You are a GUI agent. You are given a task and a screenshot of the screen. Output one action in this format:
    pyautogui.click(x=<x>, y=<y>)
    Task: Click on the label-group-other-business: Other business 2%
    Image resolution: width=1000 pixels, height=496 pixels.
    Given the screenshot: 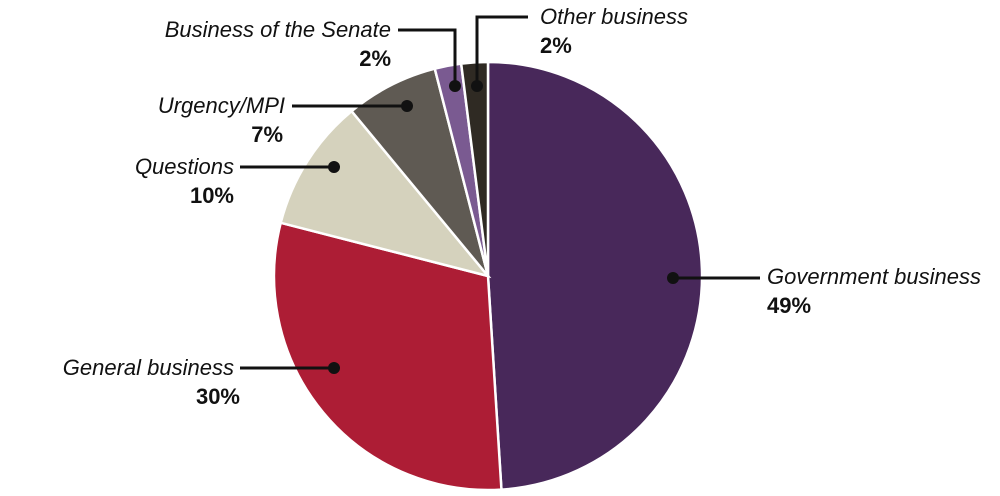 What is the action you would take?
    pyautogui.click(x=579, y=48)
    